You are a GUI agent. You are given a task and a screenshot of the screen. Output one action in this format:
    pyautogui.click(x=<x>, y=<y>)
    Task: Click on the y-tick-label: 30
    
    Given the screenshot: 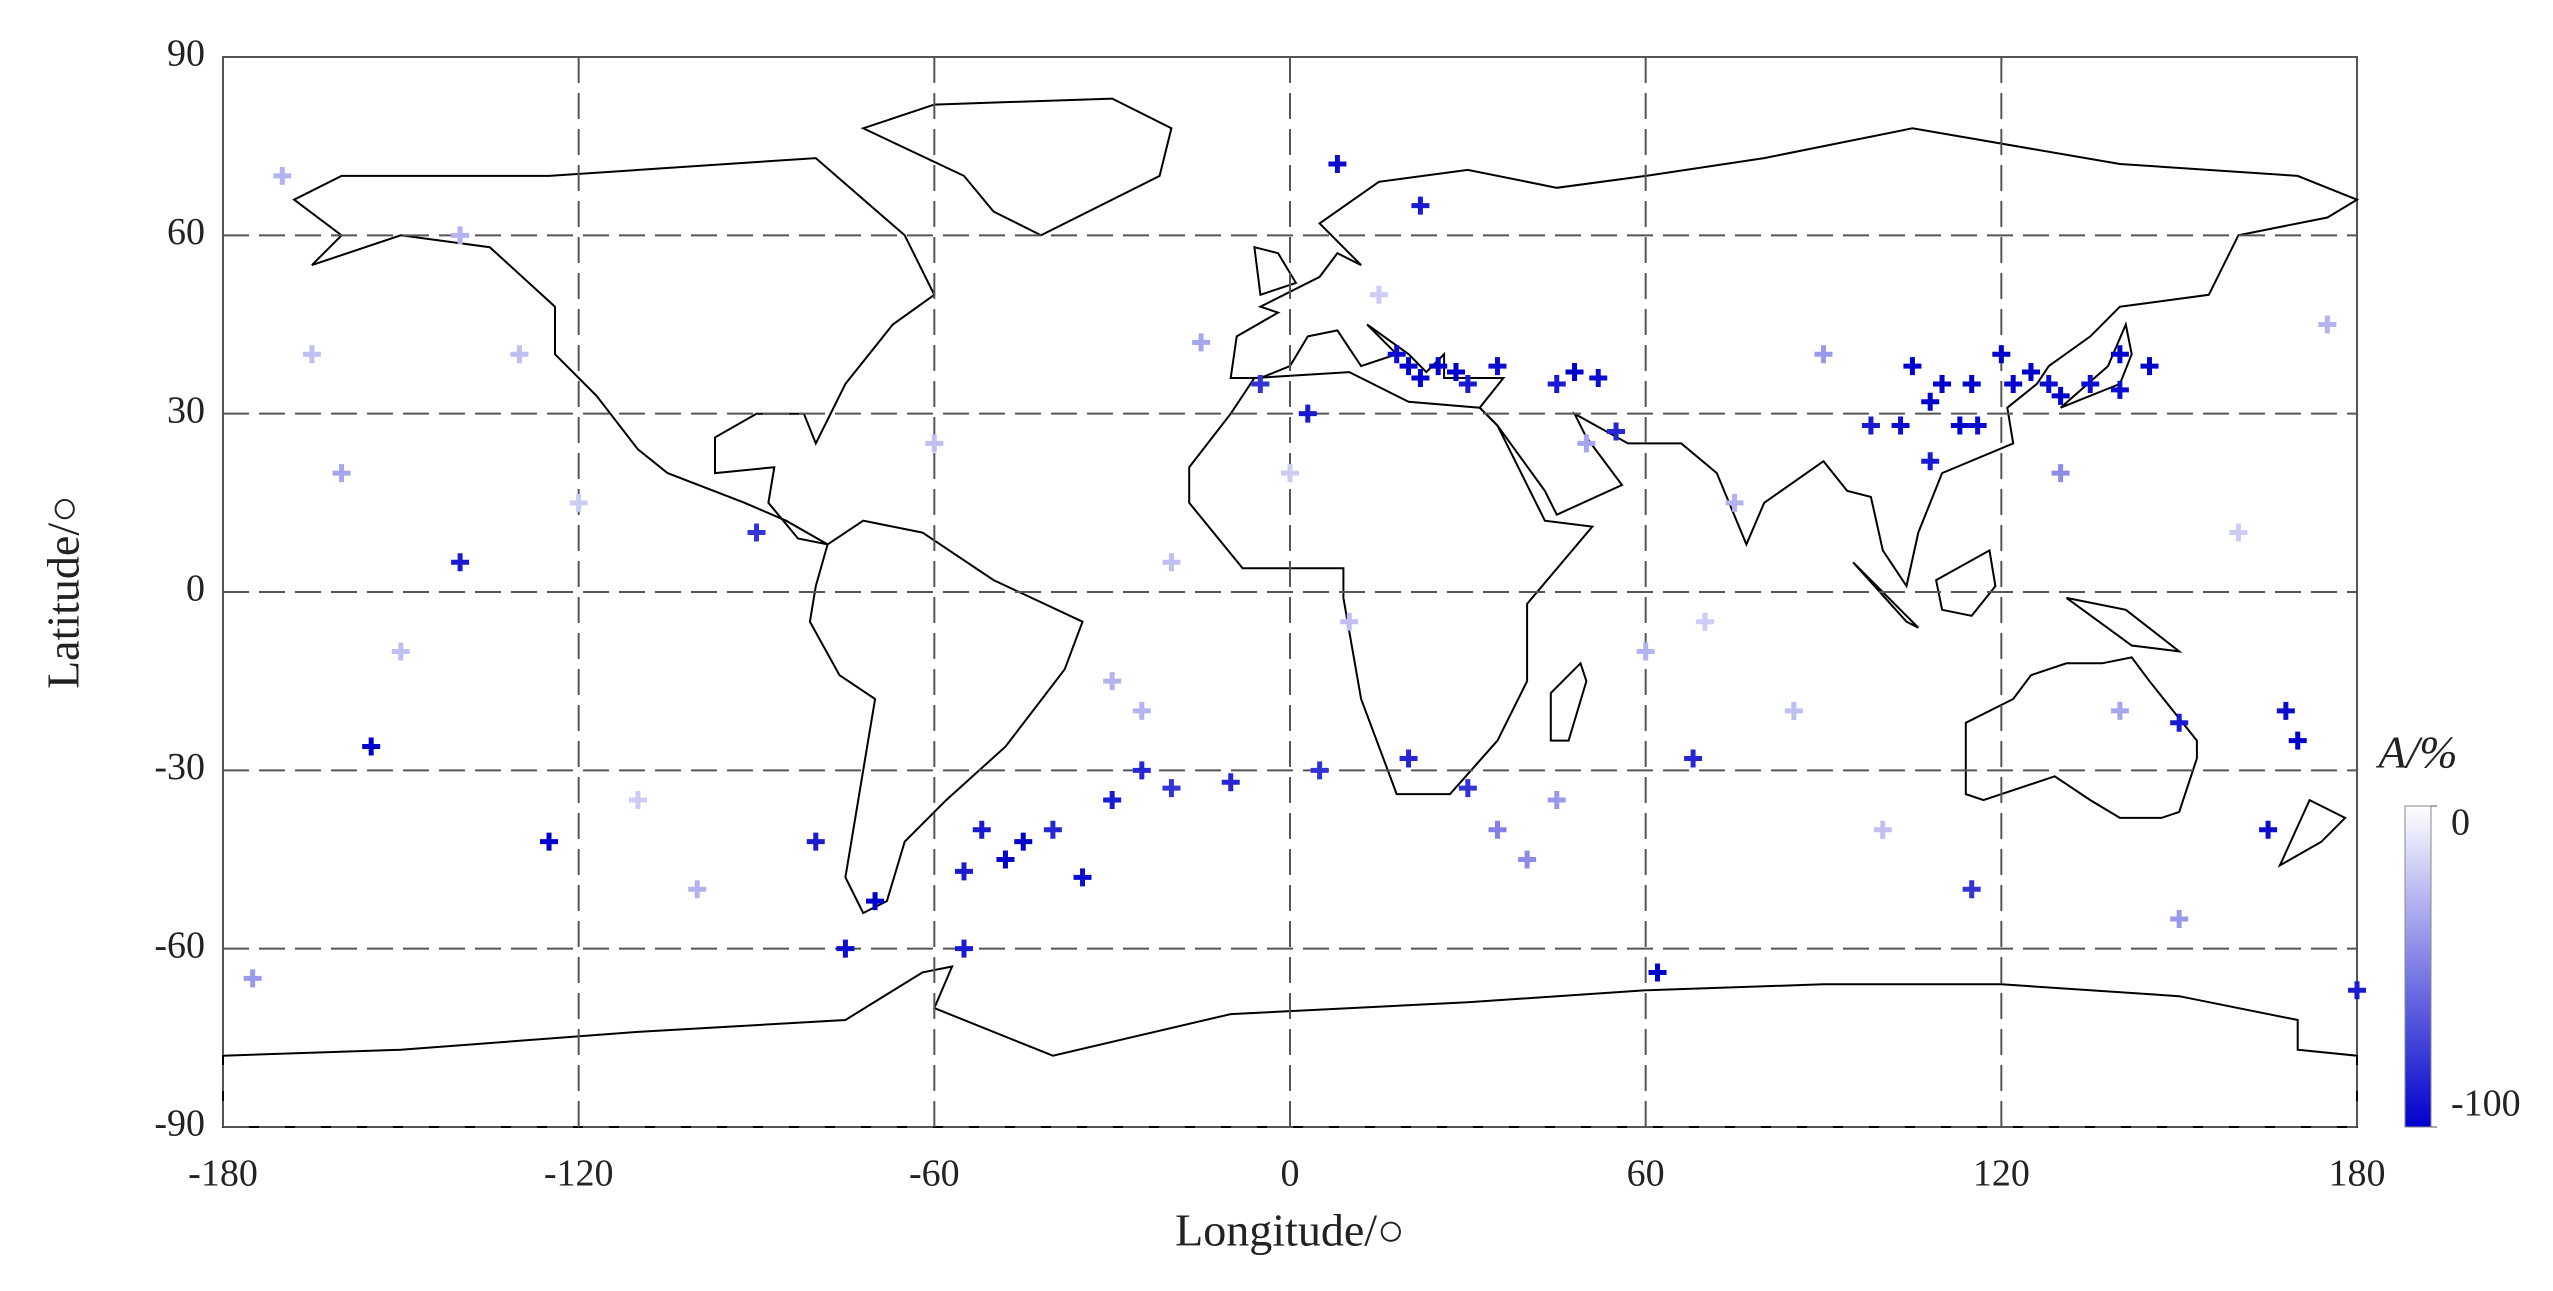 What is the action you would take?
    pyautogui.click(x=186, y=410)
    